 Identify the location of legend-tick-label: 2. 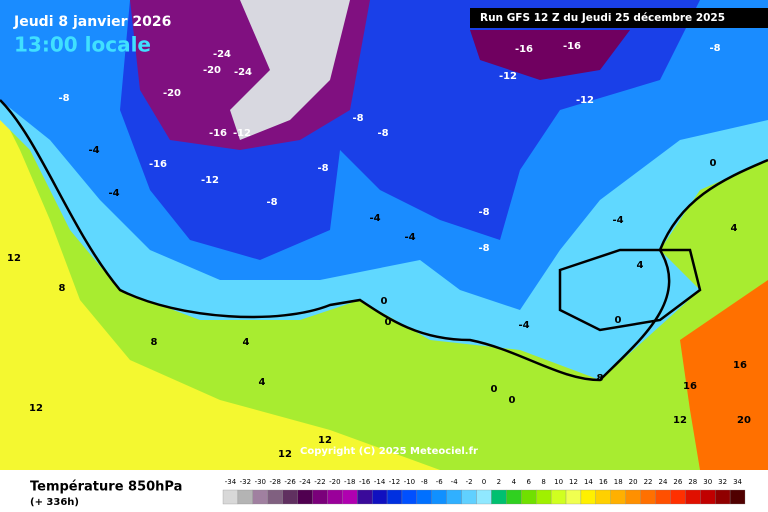
(499, 482).